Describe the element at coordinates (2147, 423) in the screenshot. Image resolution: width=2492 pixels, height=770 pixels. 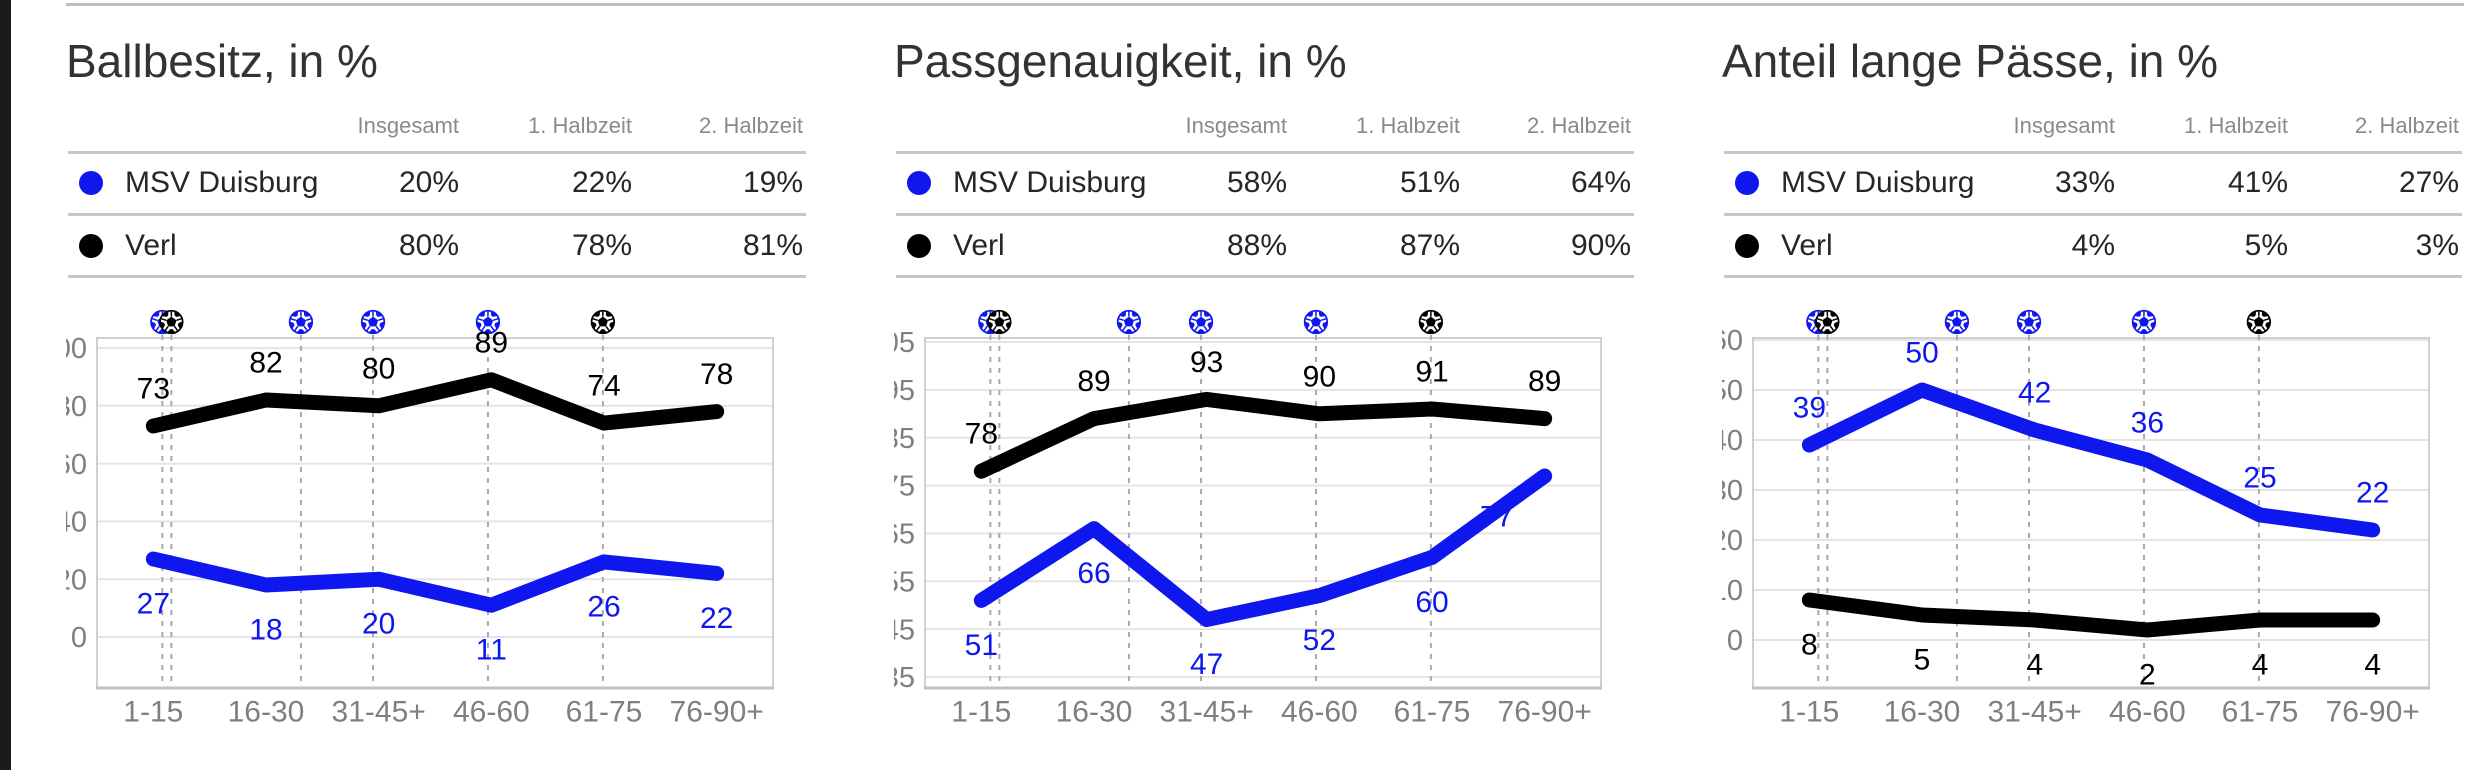
I see `data-point-label: 36` at that location.